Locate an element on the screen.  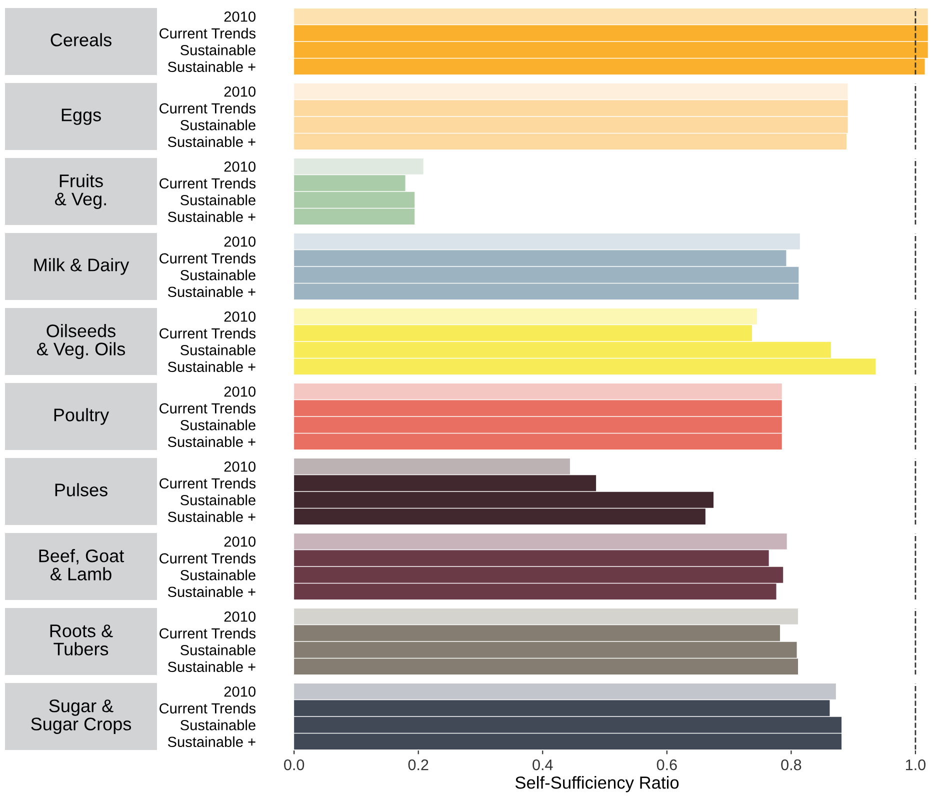
x-tick-label: 1.0 is located at coordinates (916, 764).